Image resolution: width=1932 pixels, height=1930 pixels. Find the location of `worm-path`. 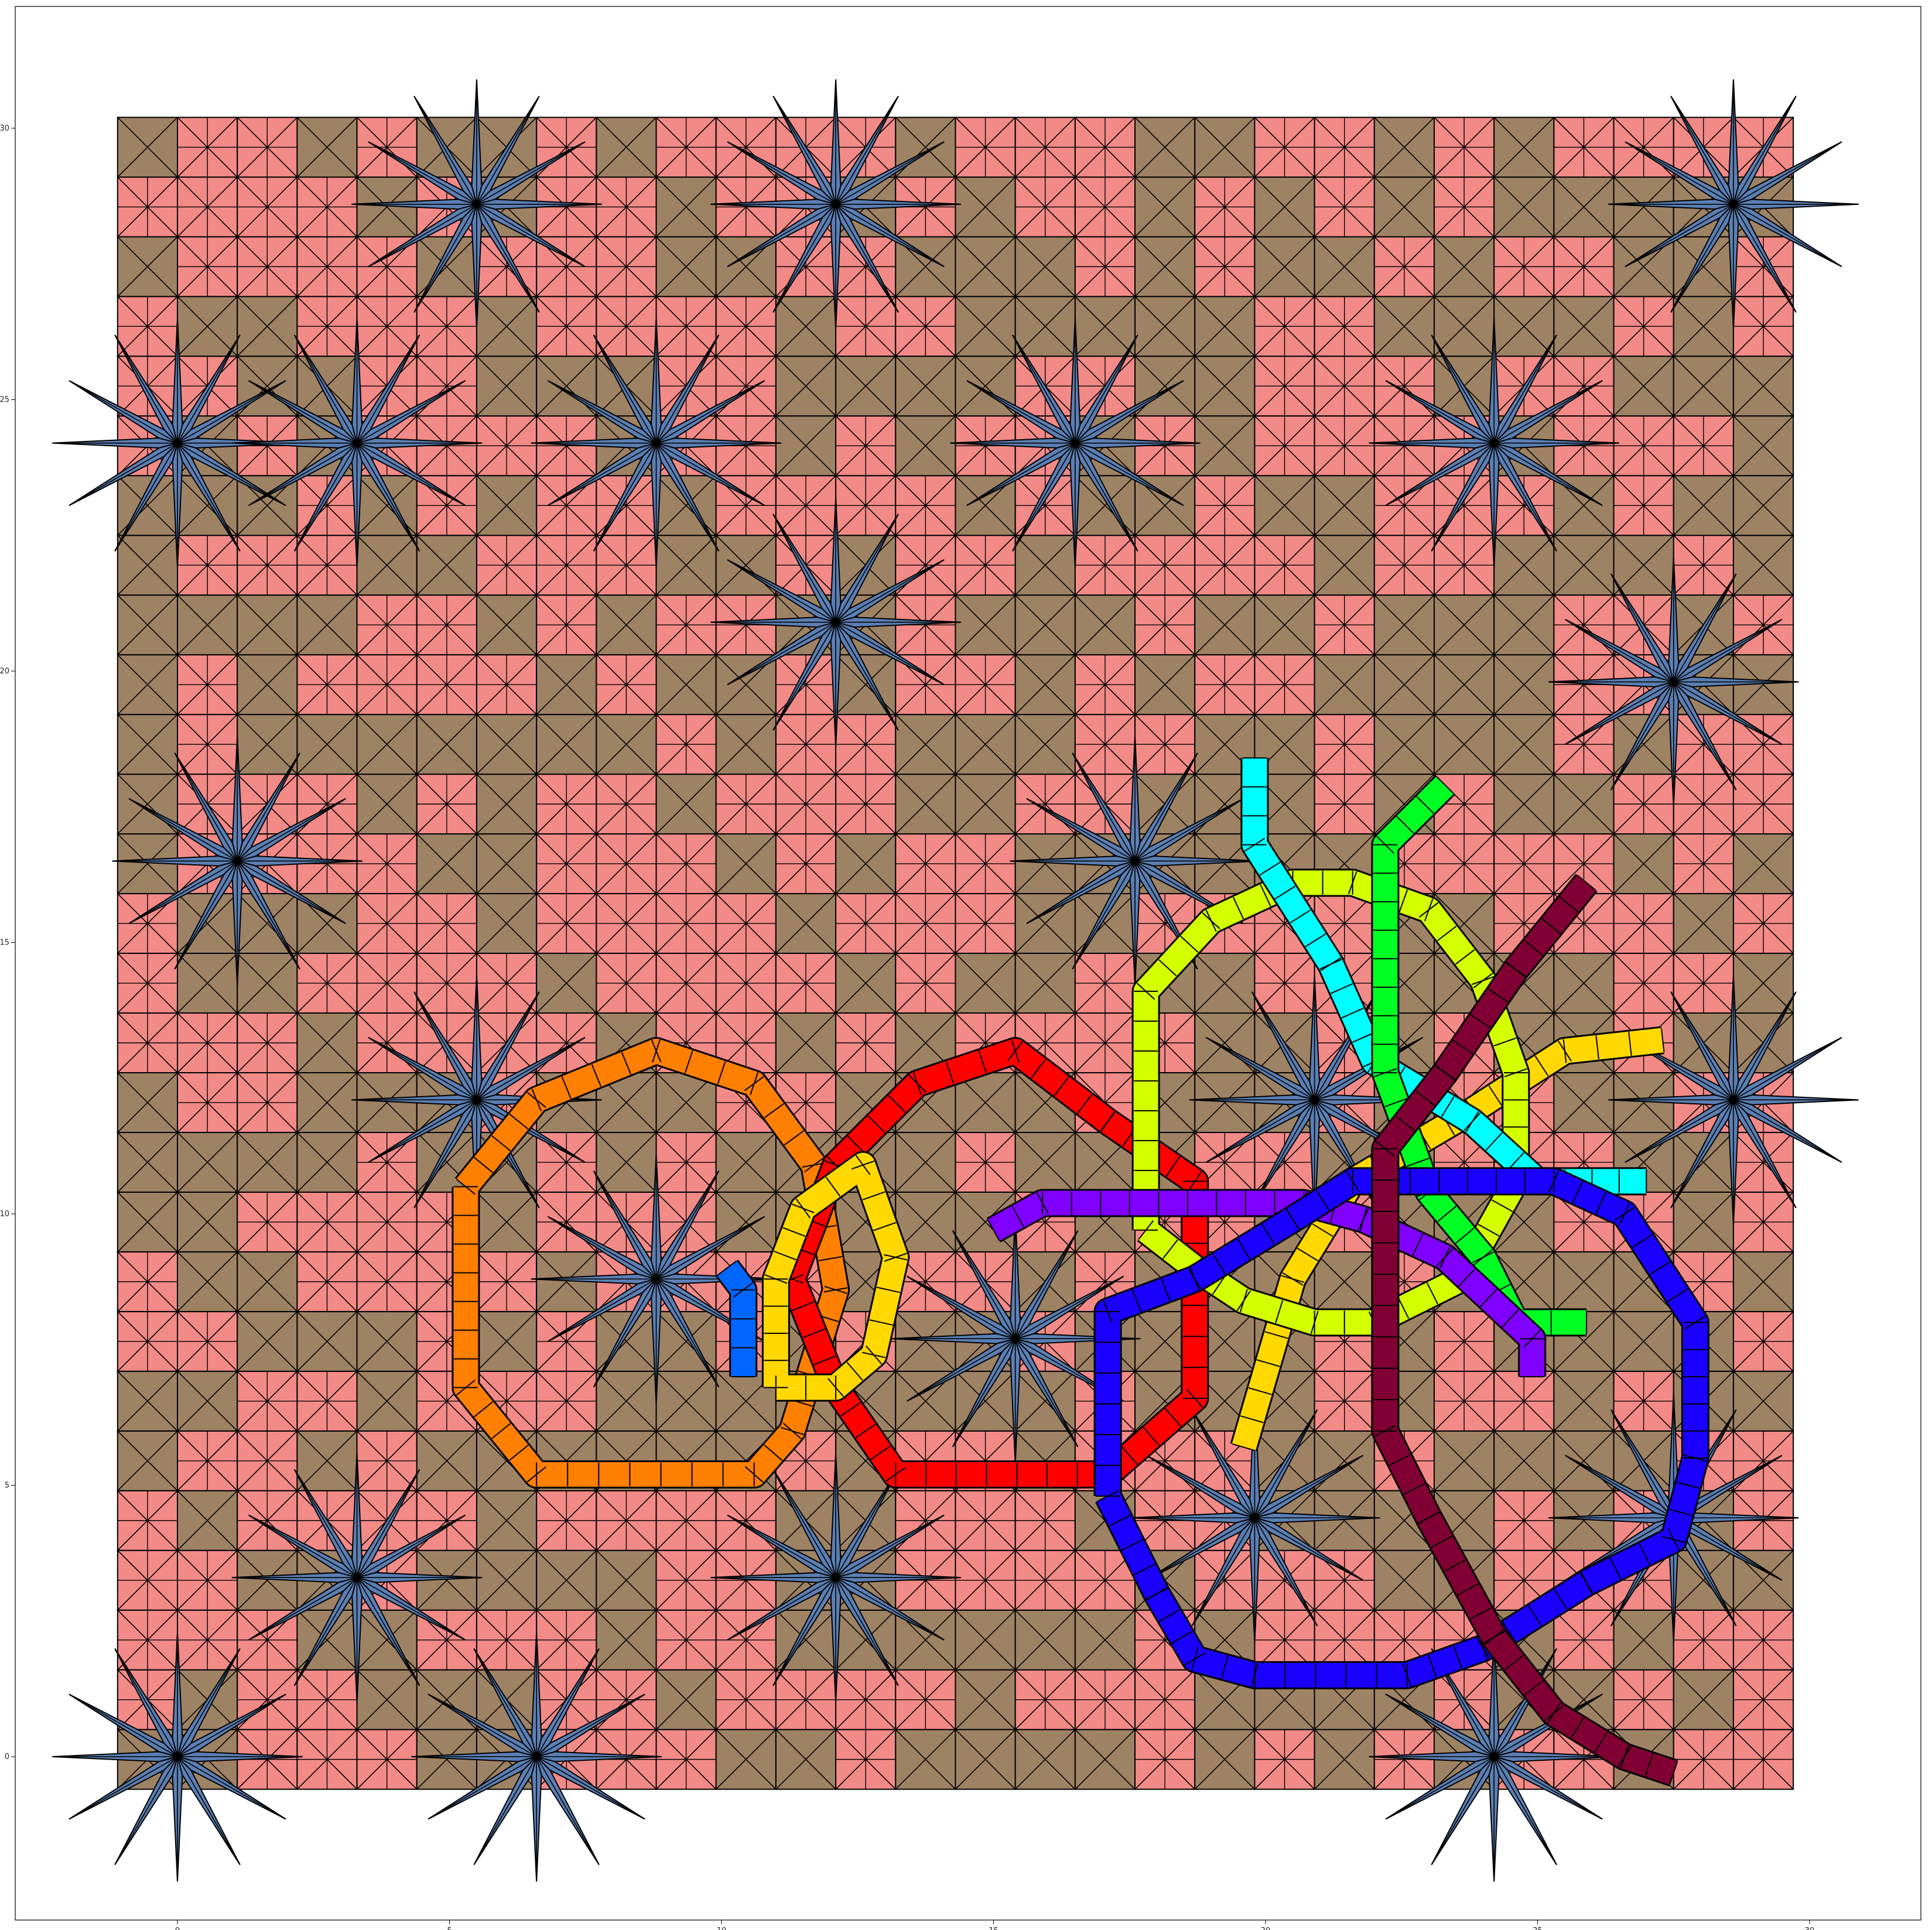

worm-path is located at coordinates (1524, 1330).